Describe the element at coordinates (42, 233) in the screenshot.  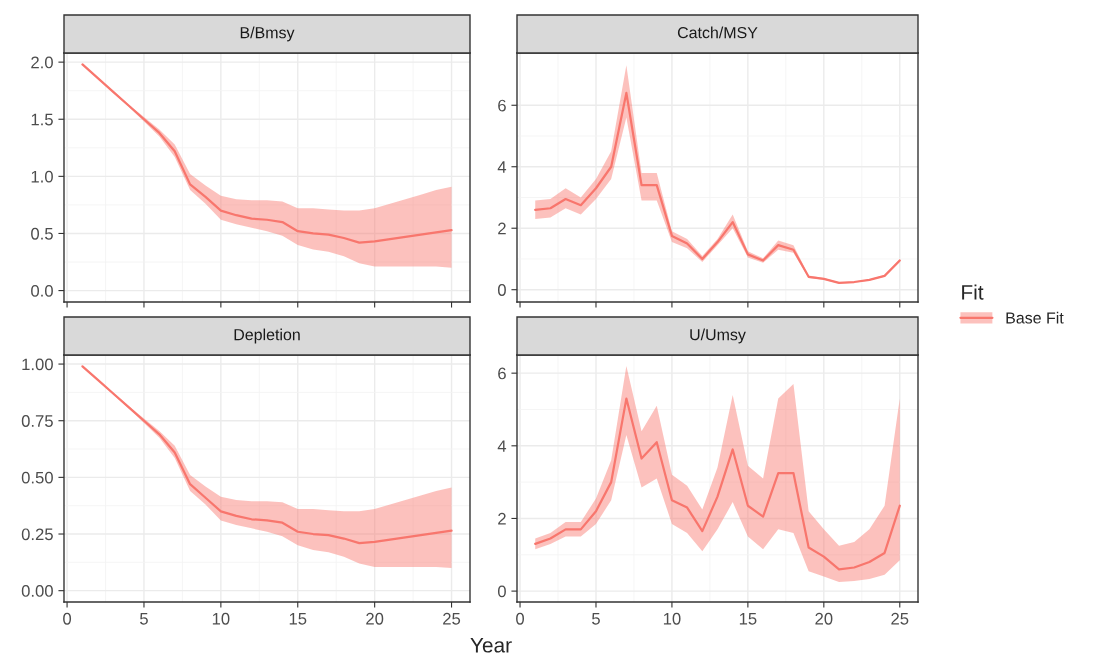
I see `y-tick-label: 0.5` at that location.